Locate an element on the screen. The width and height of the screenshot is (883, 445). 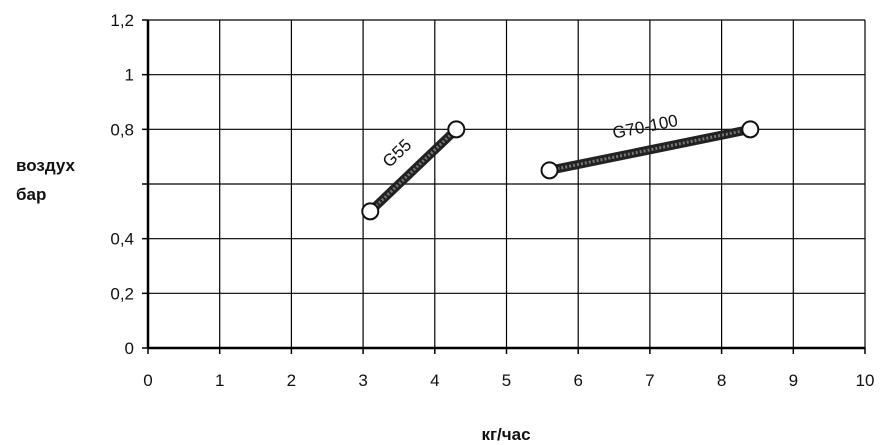
y-tick-label: 1 is located at coordinates (129, 75).